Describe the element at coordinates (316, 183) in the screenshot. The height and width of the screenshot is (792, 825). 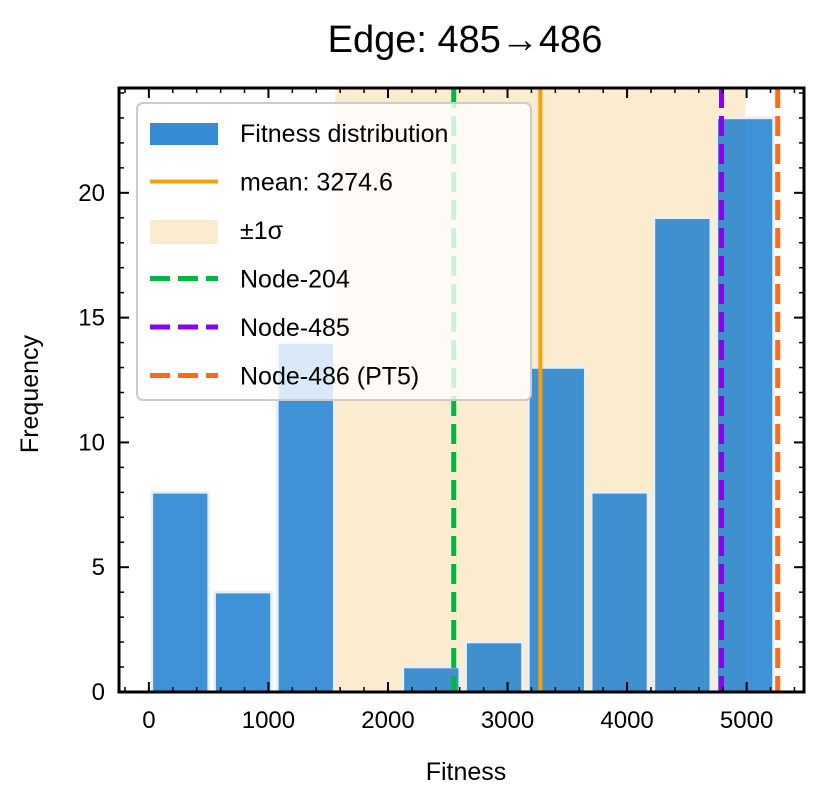
I see `legend-label-2: mean: 3274.6` at that location.